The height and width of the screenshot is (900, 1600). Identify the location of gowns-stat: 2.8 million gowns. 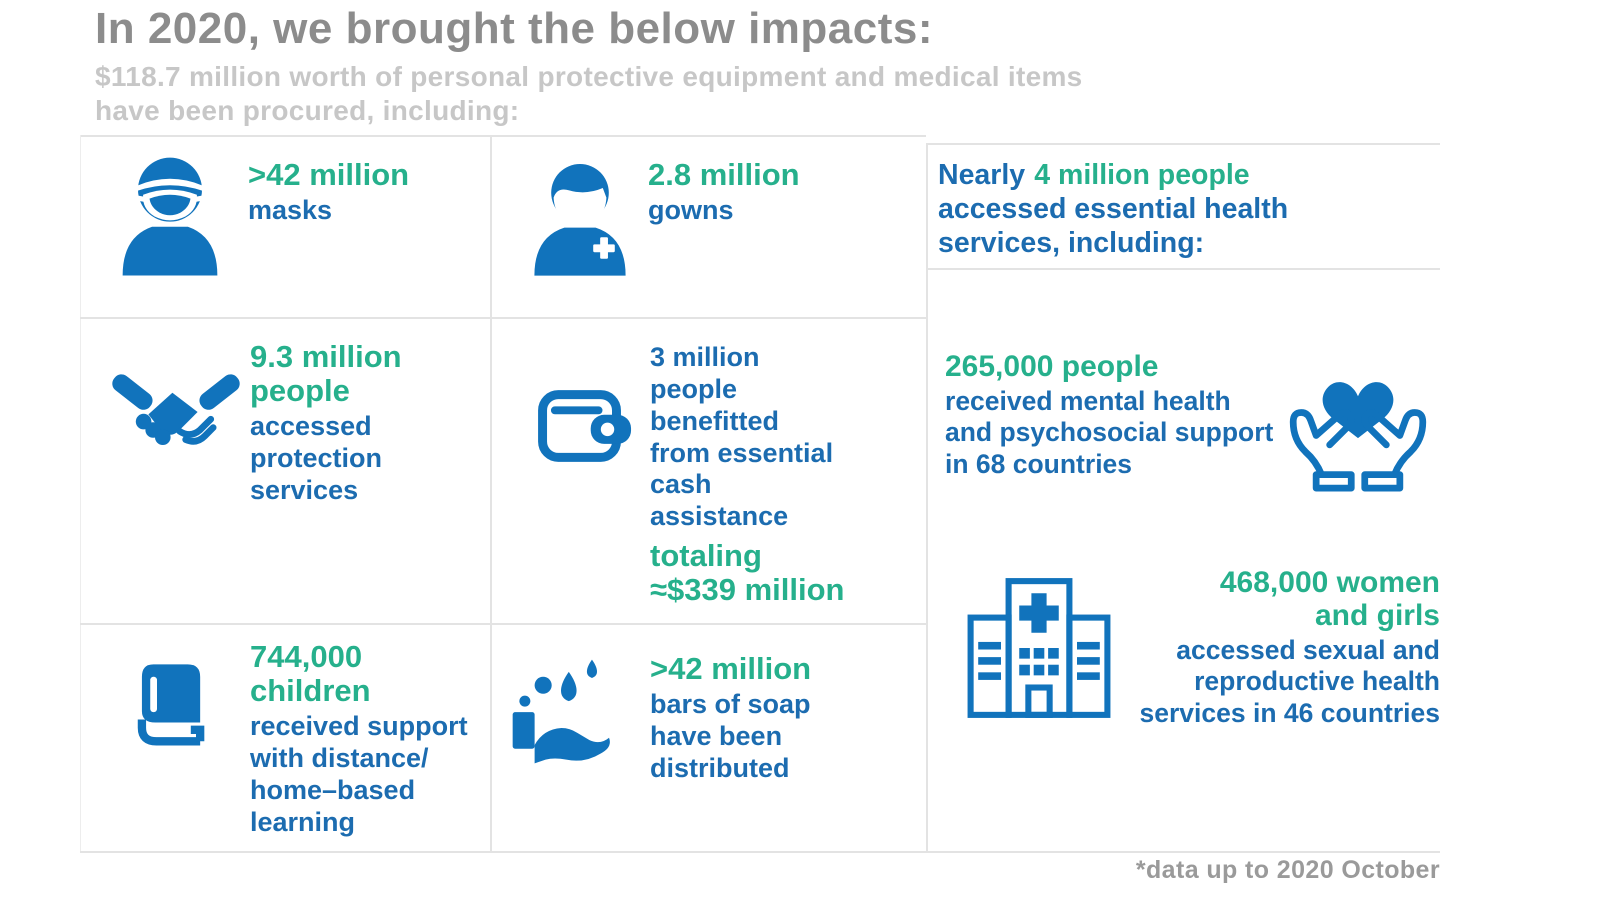
(724, 192).